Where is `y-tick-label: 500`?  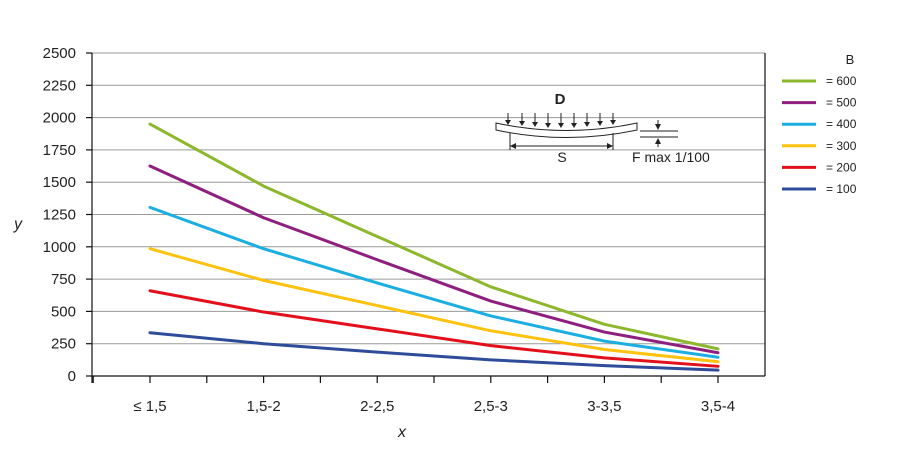
y-tick-label: 500 is located at coordinates (63, 311).